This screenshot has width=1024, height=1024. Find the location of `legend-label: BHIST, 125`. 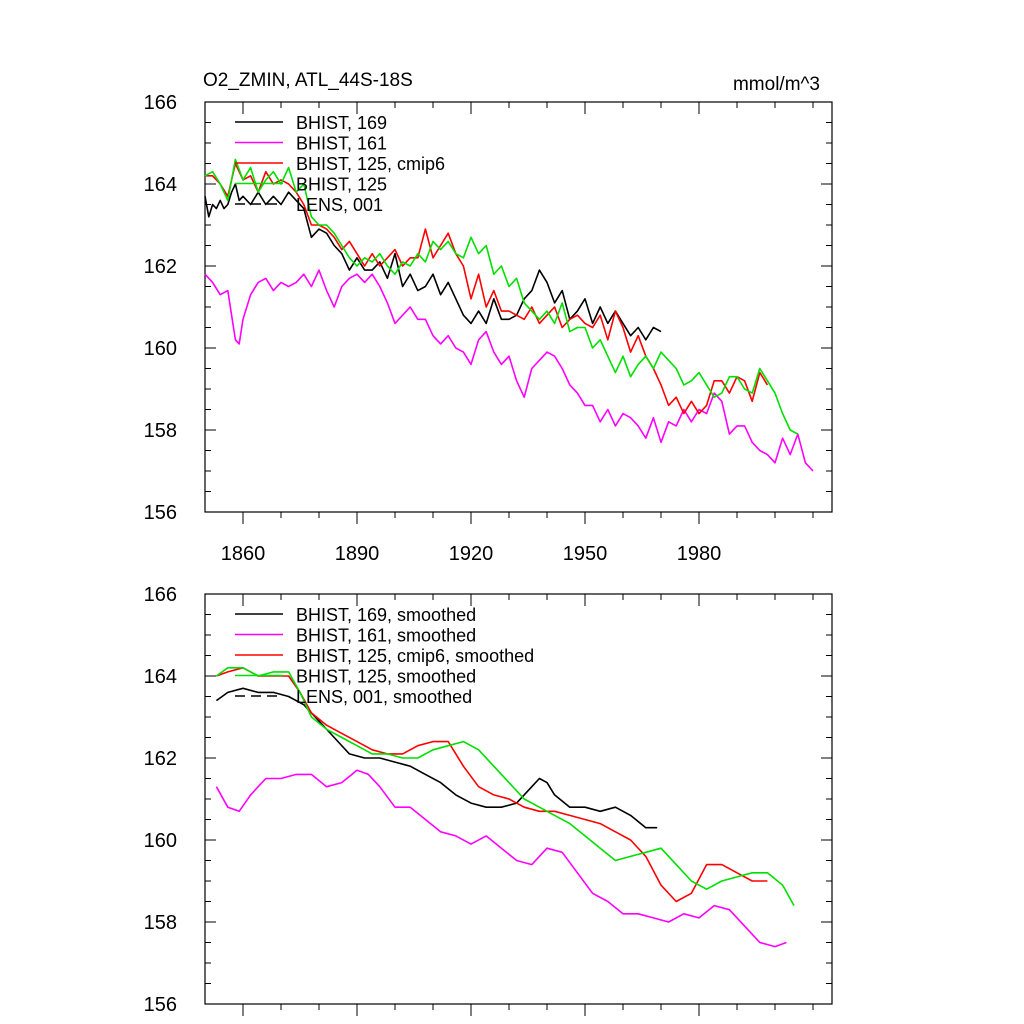

legend-label: BHIST, 125 is located at coordinates (341, 185).